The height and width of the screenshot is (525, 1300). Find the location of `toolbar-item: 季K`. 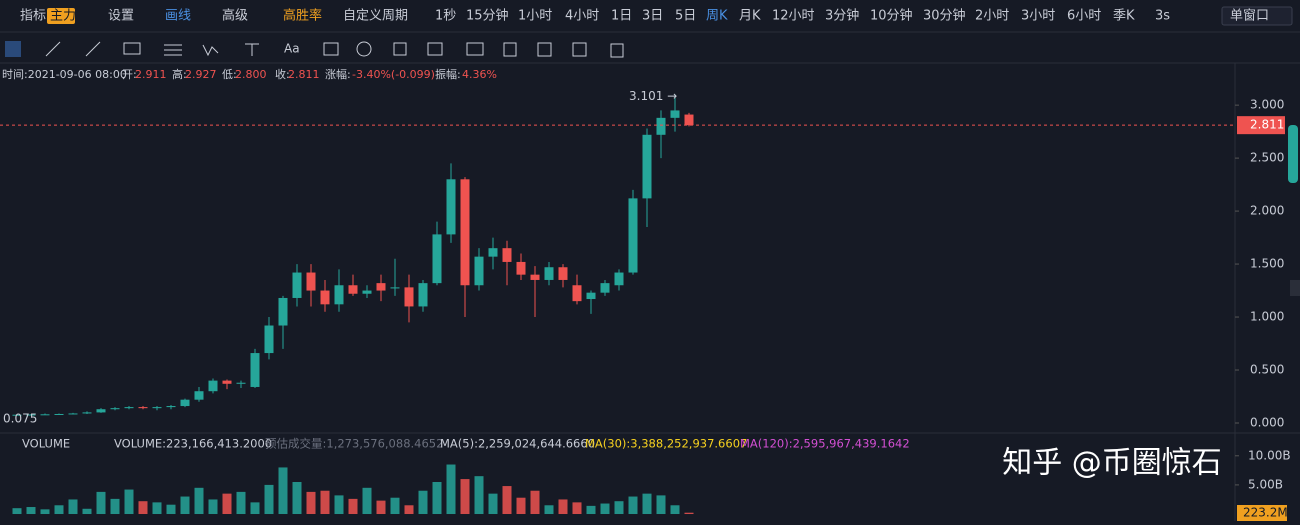

toolbar-item: 季K is located at coordinates (1124, 16).